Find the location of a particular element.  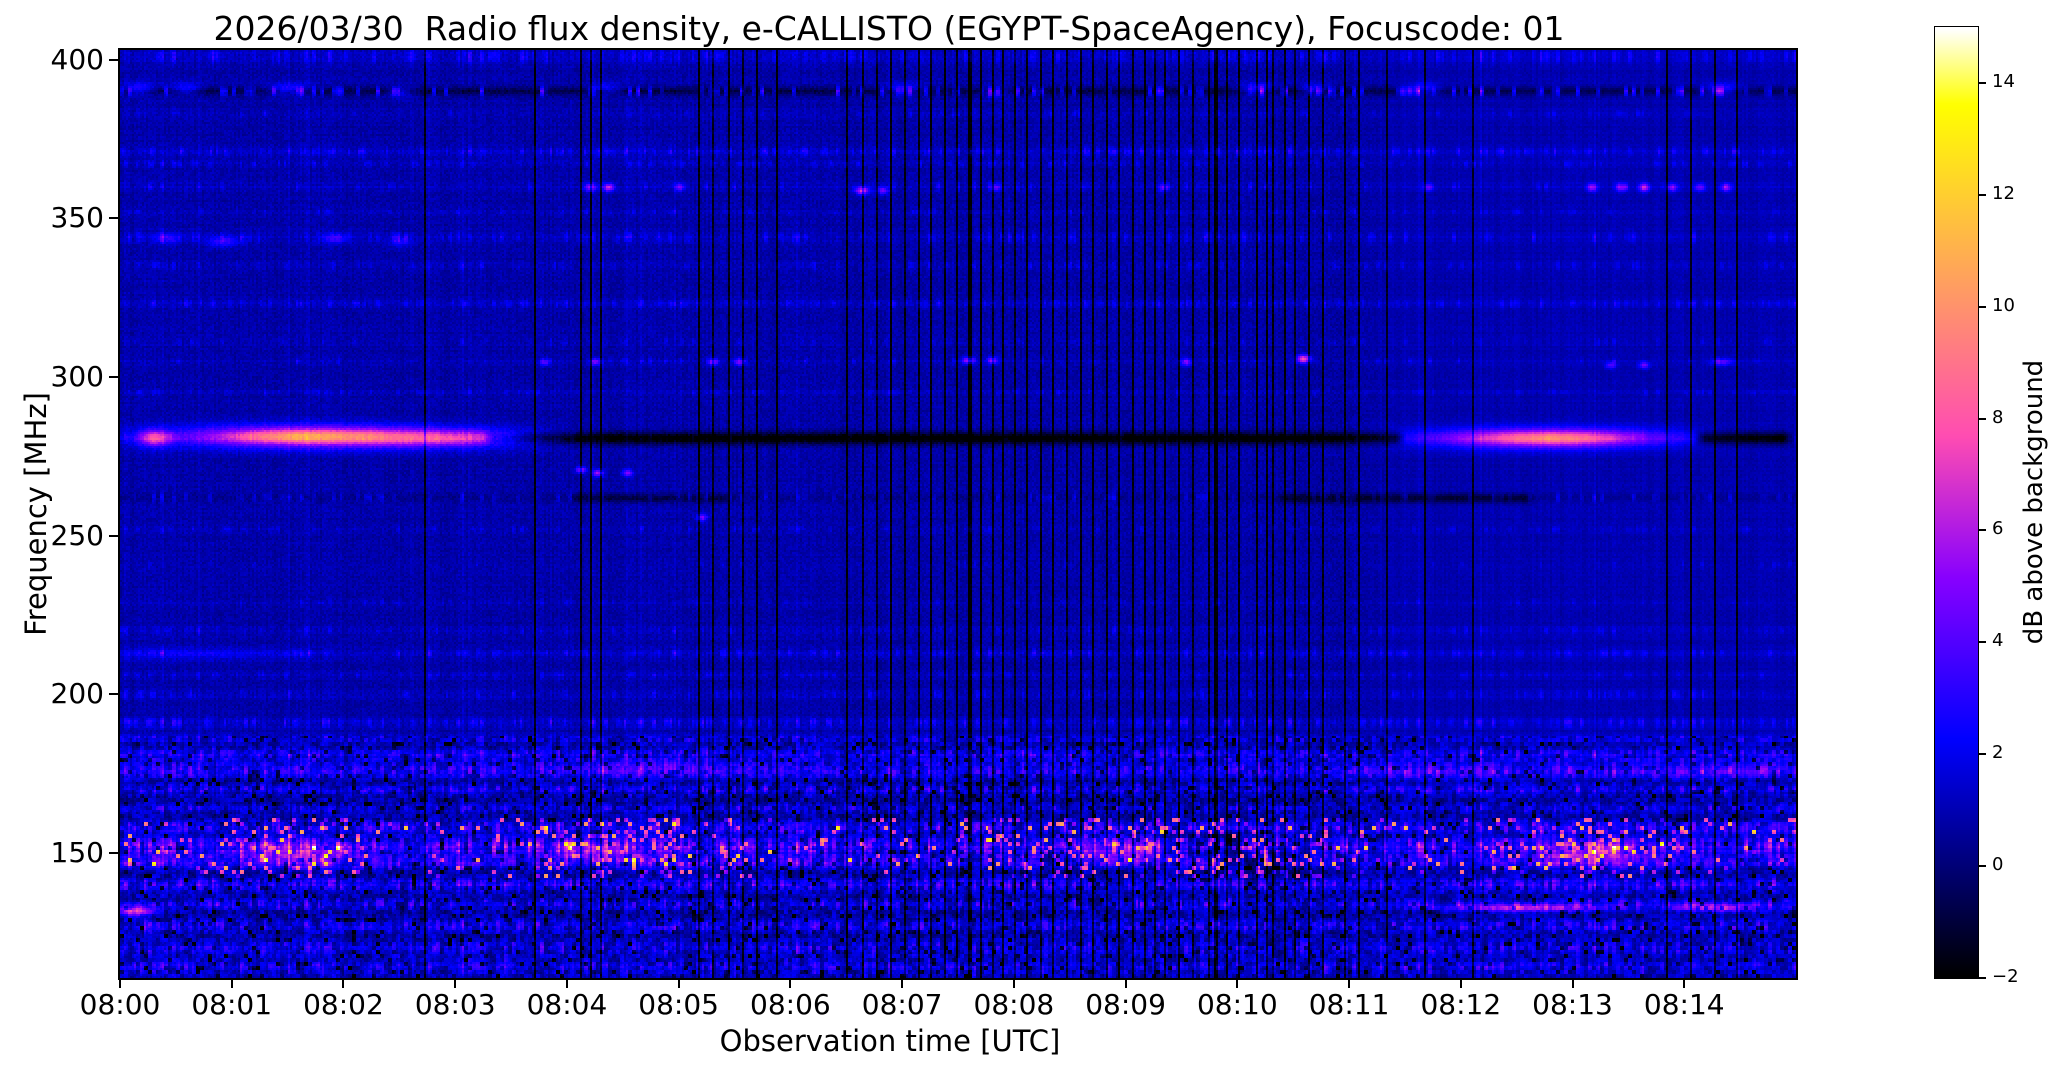

x-tick-label: 08:06 is located at coordinates (790, 1004).